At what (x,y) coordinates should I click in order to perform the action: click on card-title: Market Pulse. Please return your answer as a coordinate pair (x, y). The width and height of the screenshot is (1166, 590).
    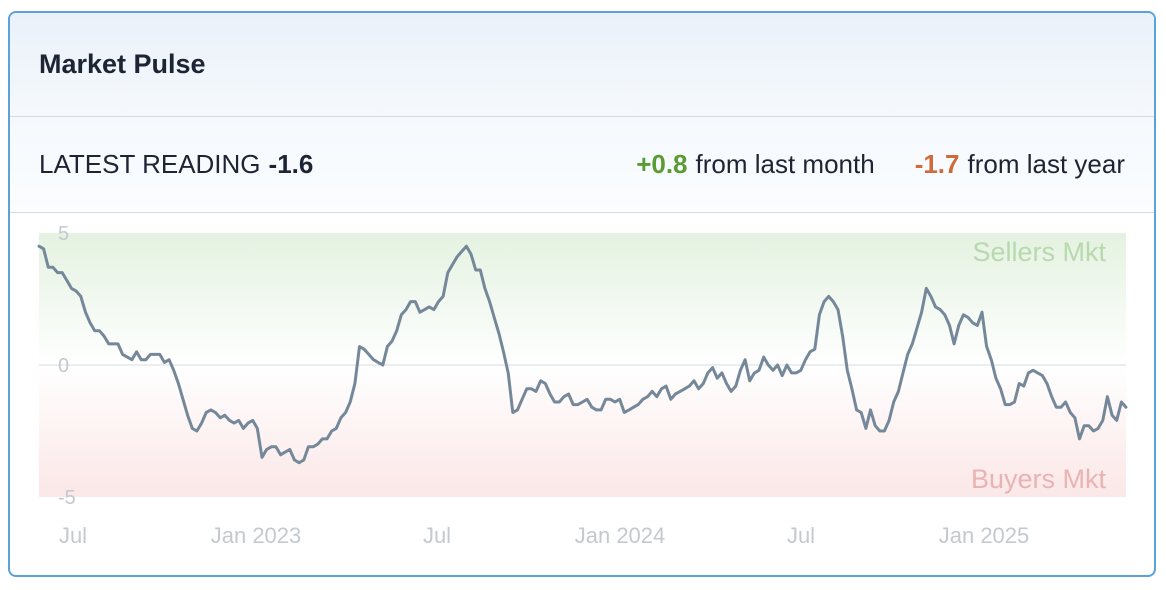
    Looking at the image, I should click on (122, 64).